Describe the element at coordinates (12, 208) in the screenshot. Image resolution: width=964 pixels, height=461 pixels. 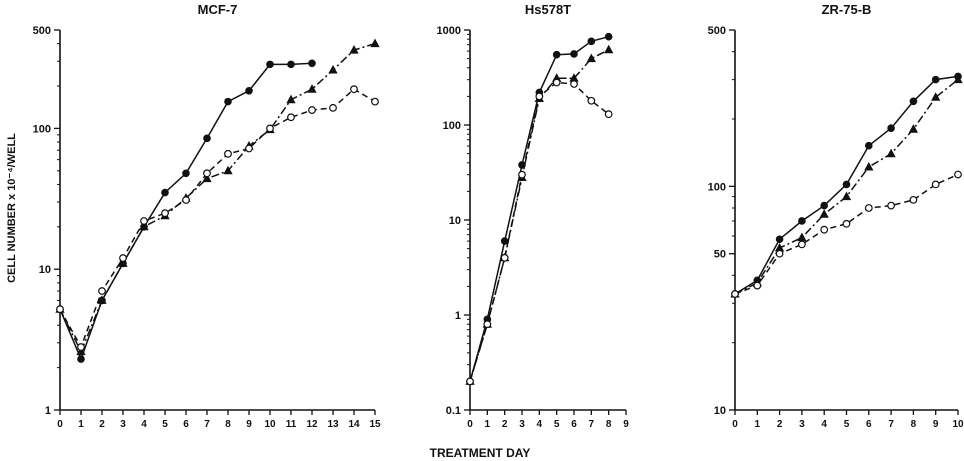
I see `y-axis-label: CELL NUMBER x 10⁻⁴/WELL` at that location.